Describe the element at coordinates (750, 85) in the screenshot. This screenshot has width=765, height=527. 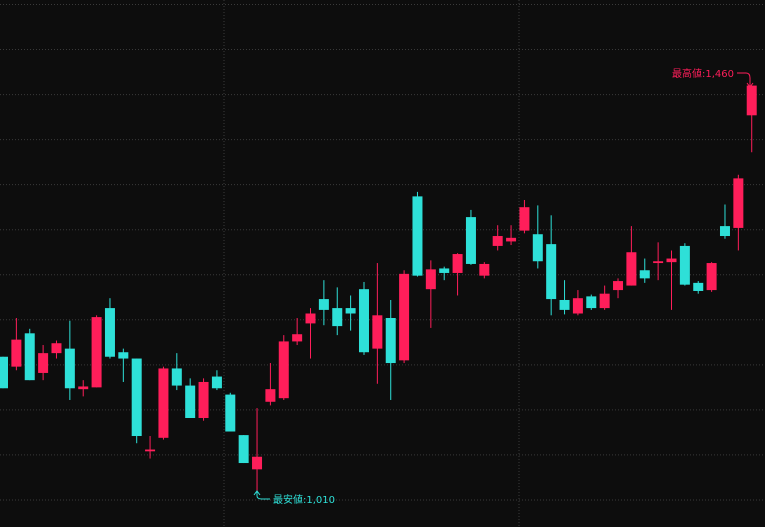
I see `high-arrowhead` at that location.